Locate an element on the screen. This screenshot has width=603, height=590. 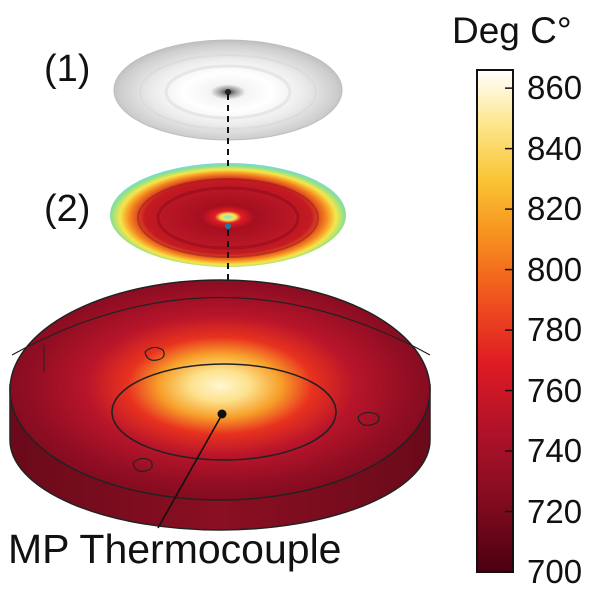
colorbar-tick-label: 800 is located at coordinates (555, 269).